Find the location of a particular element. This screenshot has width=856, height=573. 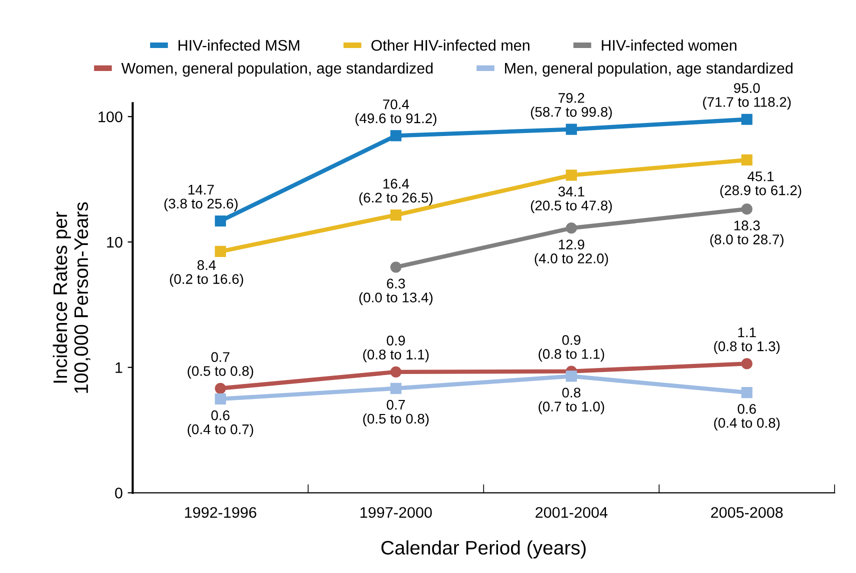

y-tick-label: 0 is located at coordinates (118, 493).